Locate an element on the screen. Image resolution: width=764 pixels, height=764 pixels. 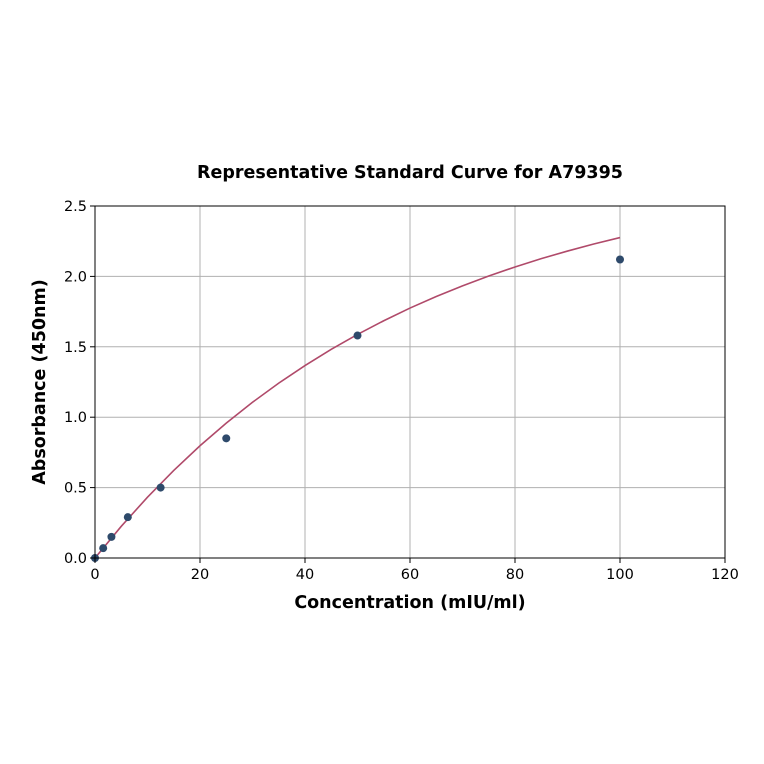
y-tick-label: 2.5 is located at coordinates (75, 207).